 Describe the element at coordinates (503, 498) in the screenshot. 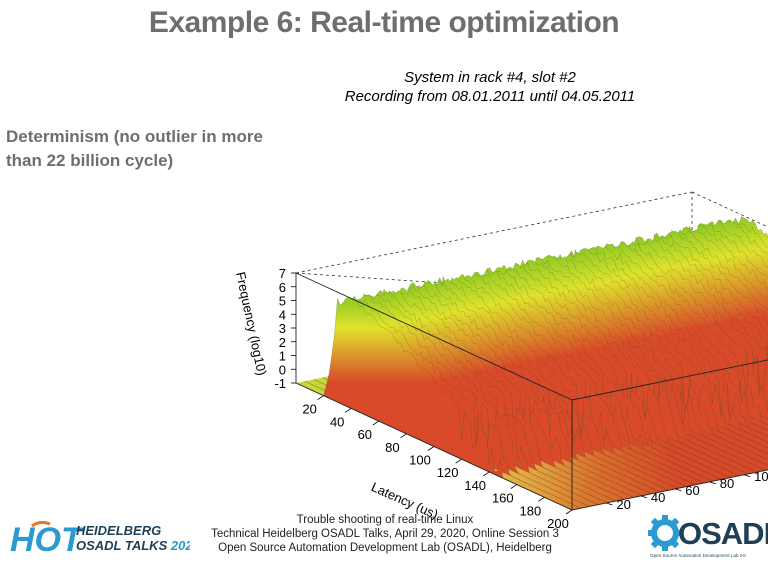

I see `x-tick-label: 160` at that location.